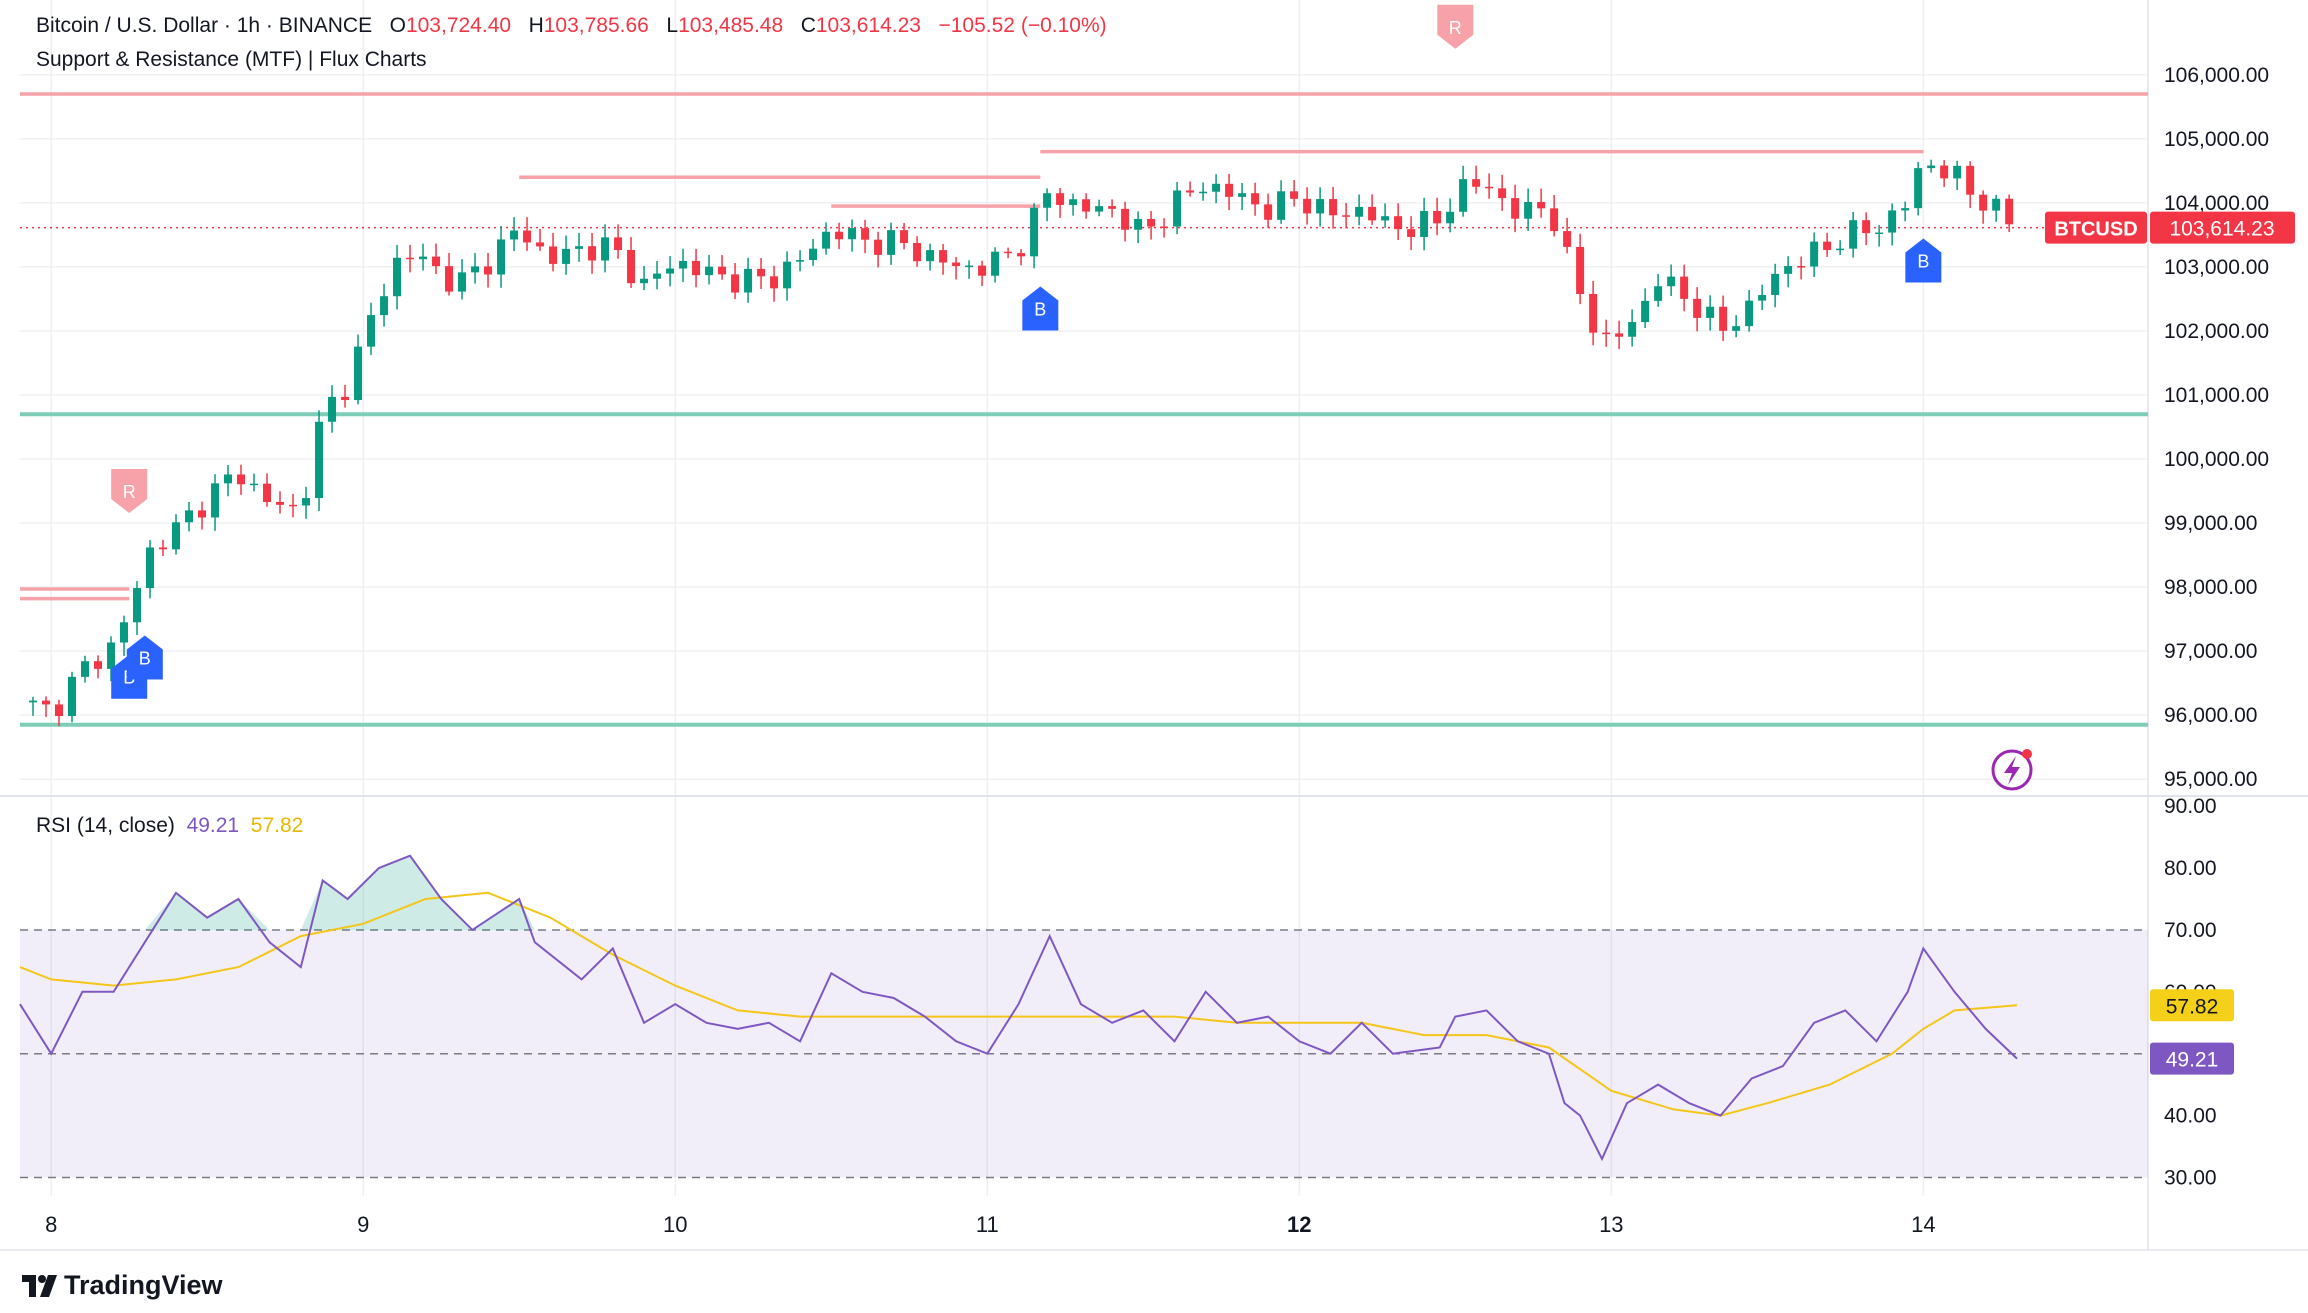 The height and width of the screenshot is (1313, 2308). I want to click on tradingview-icon, so click(39, 1285).